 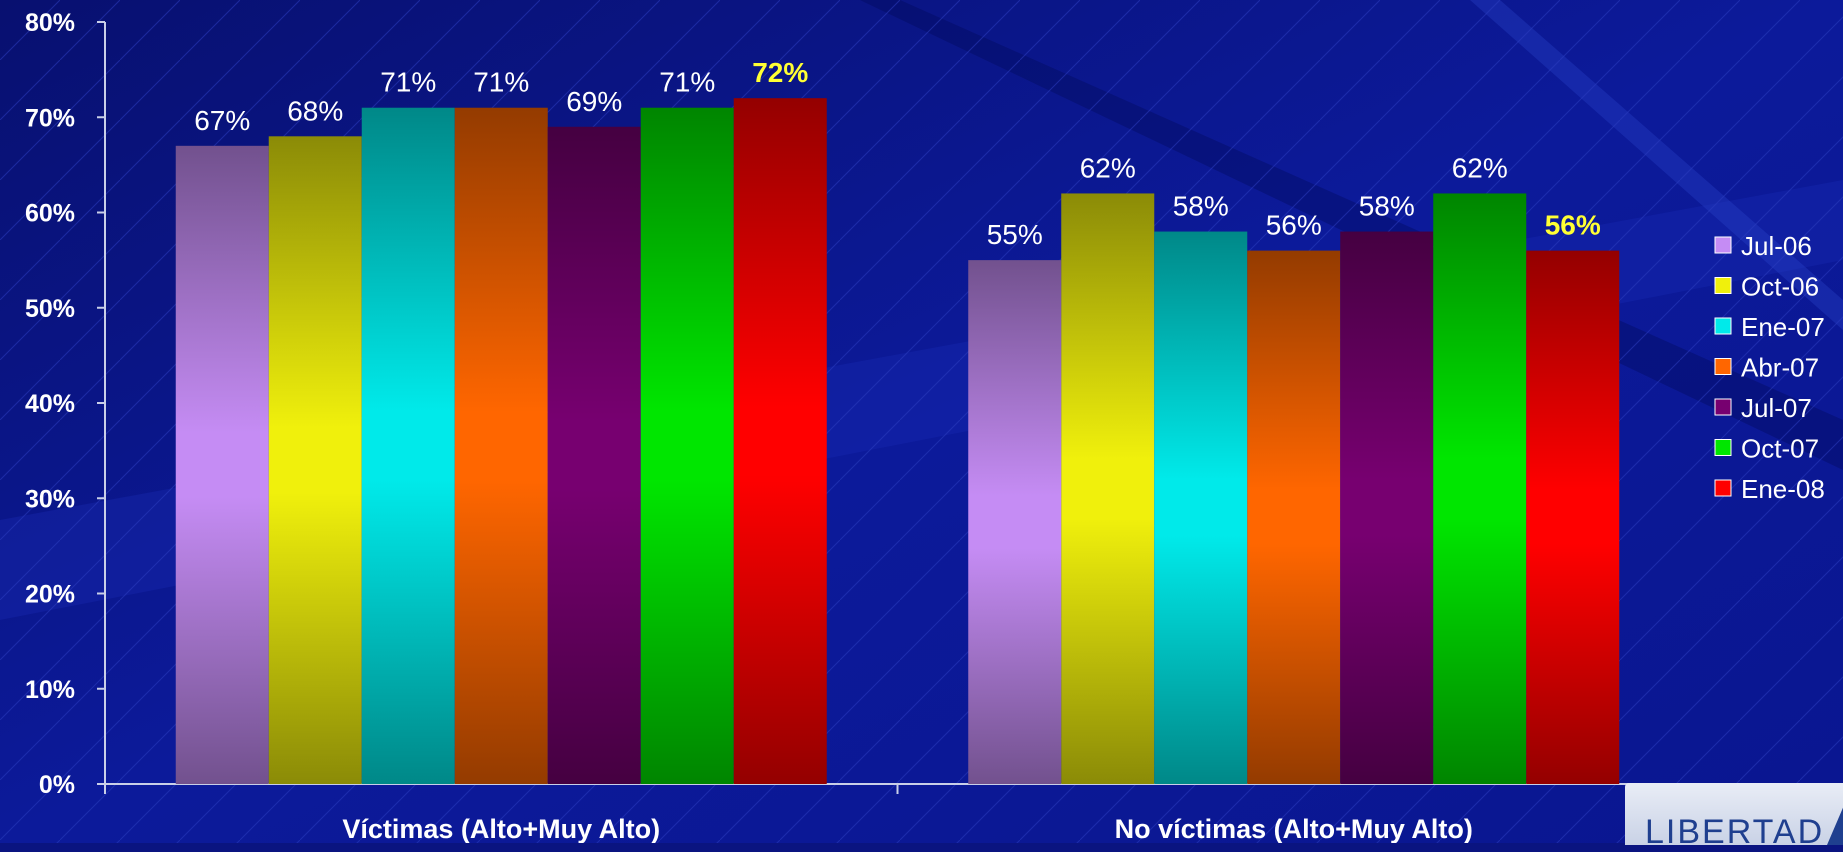 I want to click on y-tick-label: 20%, so click(x=50, y=595).